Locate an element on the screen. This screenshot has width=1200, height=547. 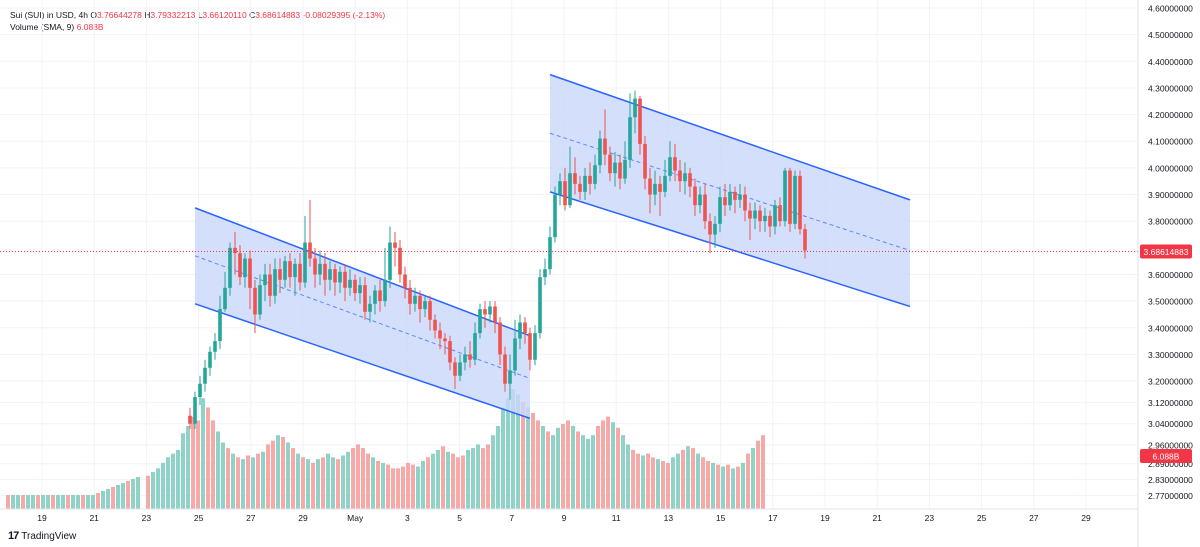
price-tick-label: 2.89000000 is located at coordinates (1170, 464).